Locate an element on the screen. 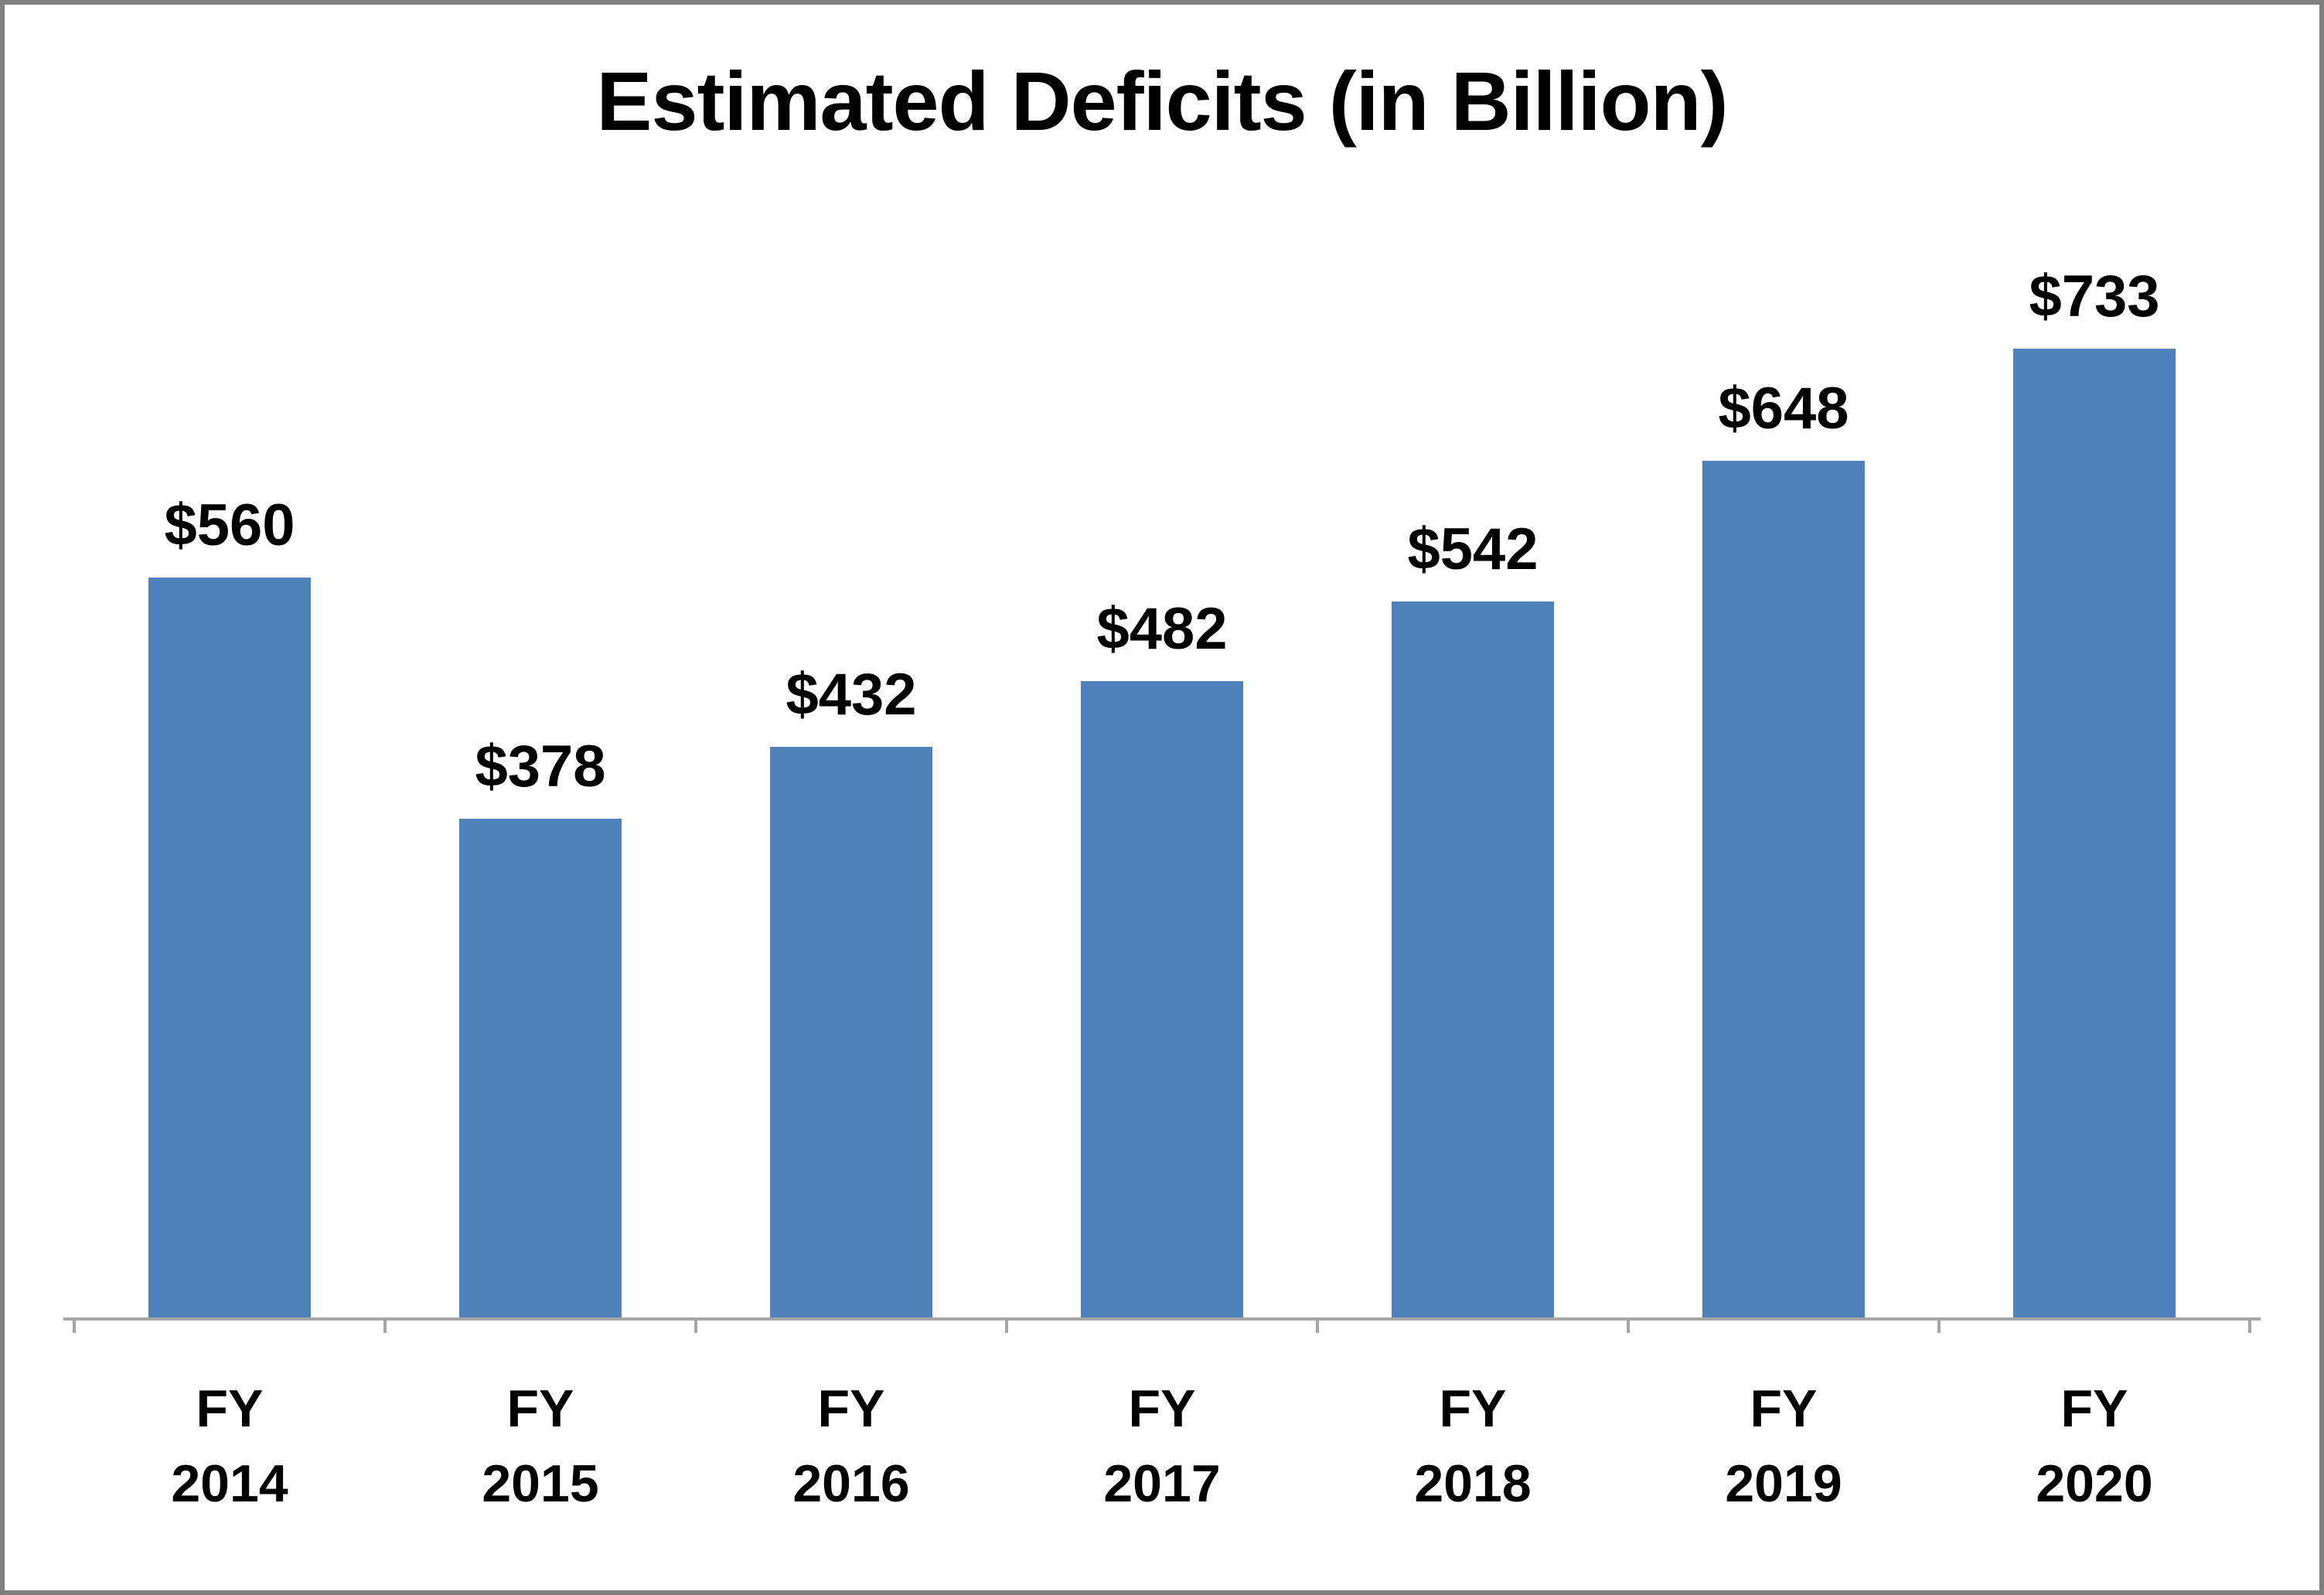  x-axis-label: FY 2017 is located at coordinates (1162, 1446).